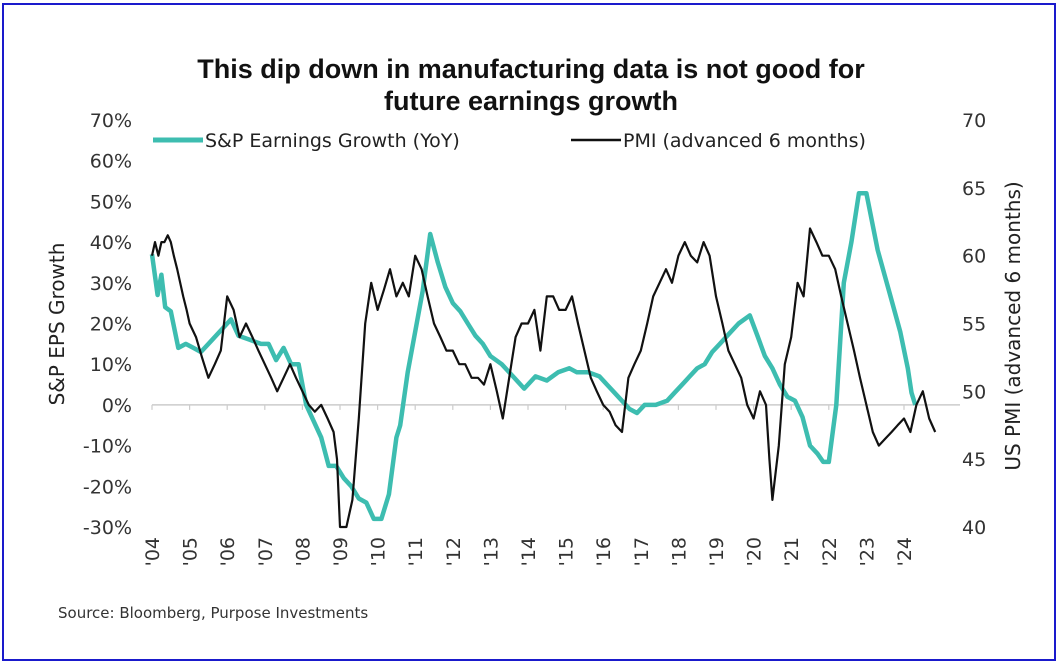 This screenshot has height=670, width=1062. I want to click on x-tick-label: '20, so click(755, 551).